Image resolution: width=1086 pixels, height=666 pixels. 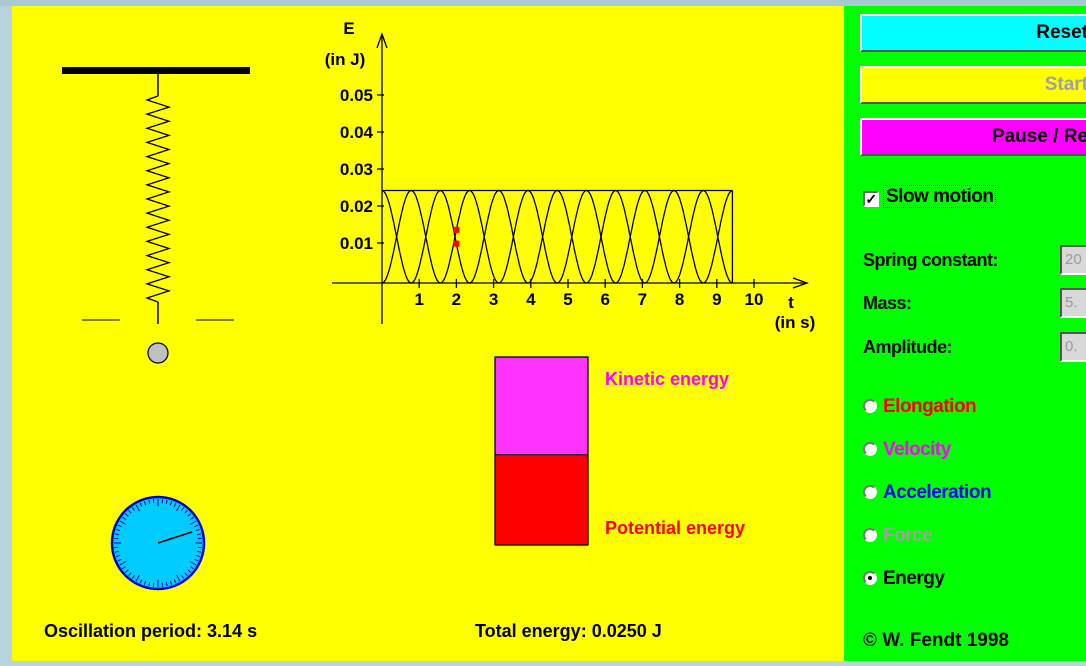 I want to click on clock, so click(x=158, y=543).